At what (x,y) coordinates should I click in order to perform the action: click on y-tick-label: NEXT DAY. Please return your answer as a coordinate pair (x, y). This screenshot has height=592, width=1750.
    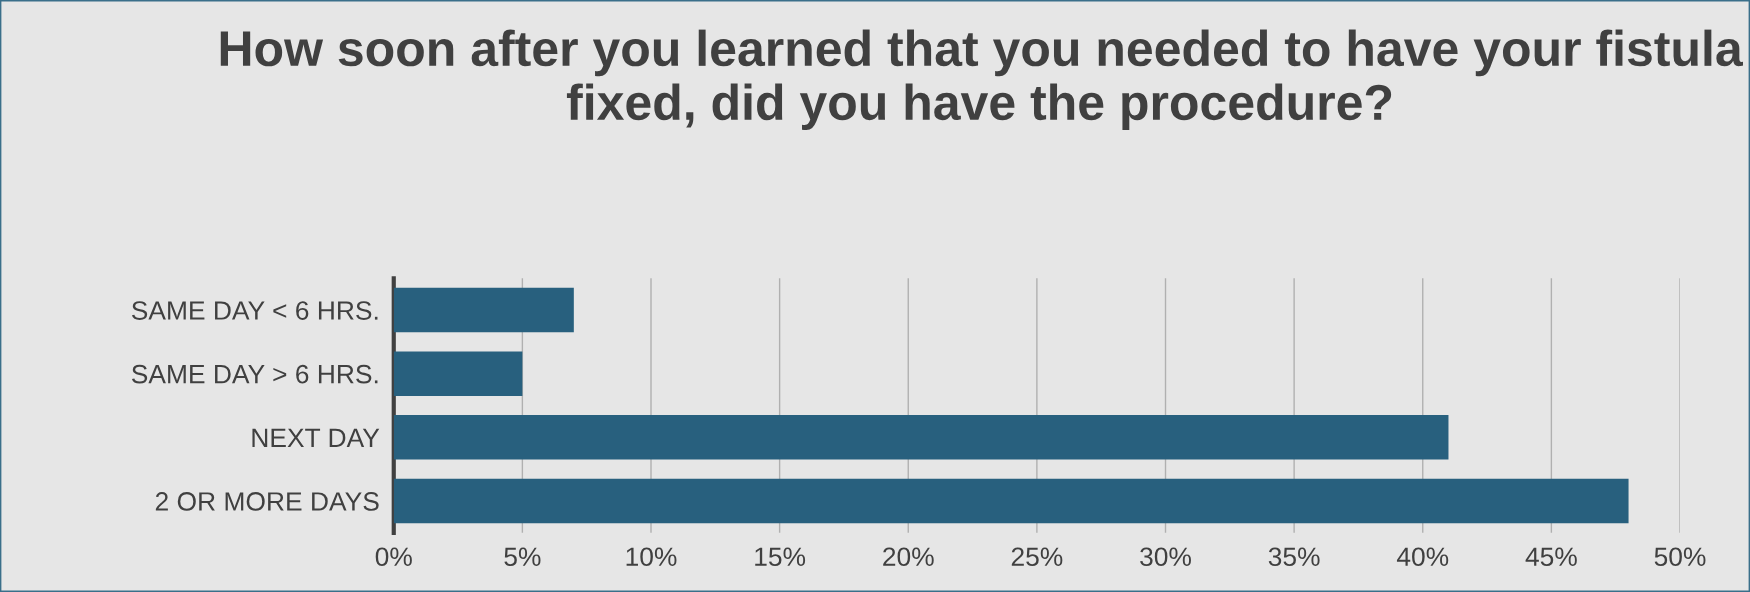
    Looking at the image, I should click on (316, 437).